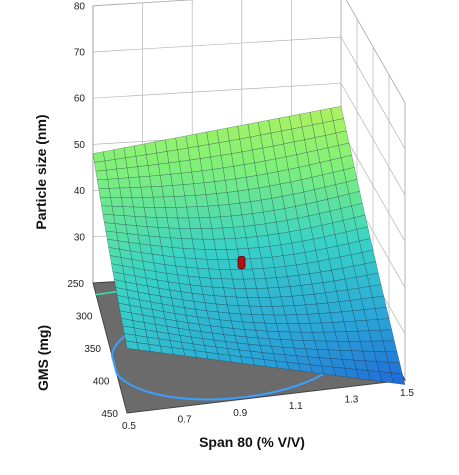 The width and height of the screenshot is (459, 475). I want to click on z-tick-label: 60, so click(80, 99).